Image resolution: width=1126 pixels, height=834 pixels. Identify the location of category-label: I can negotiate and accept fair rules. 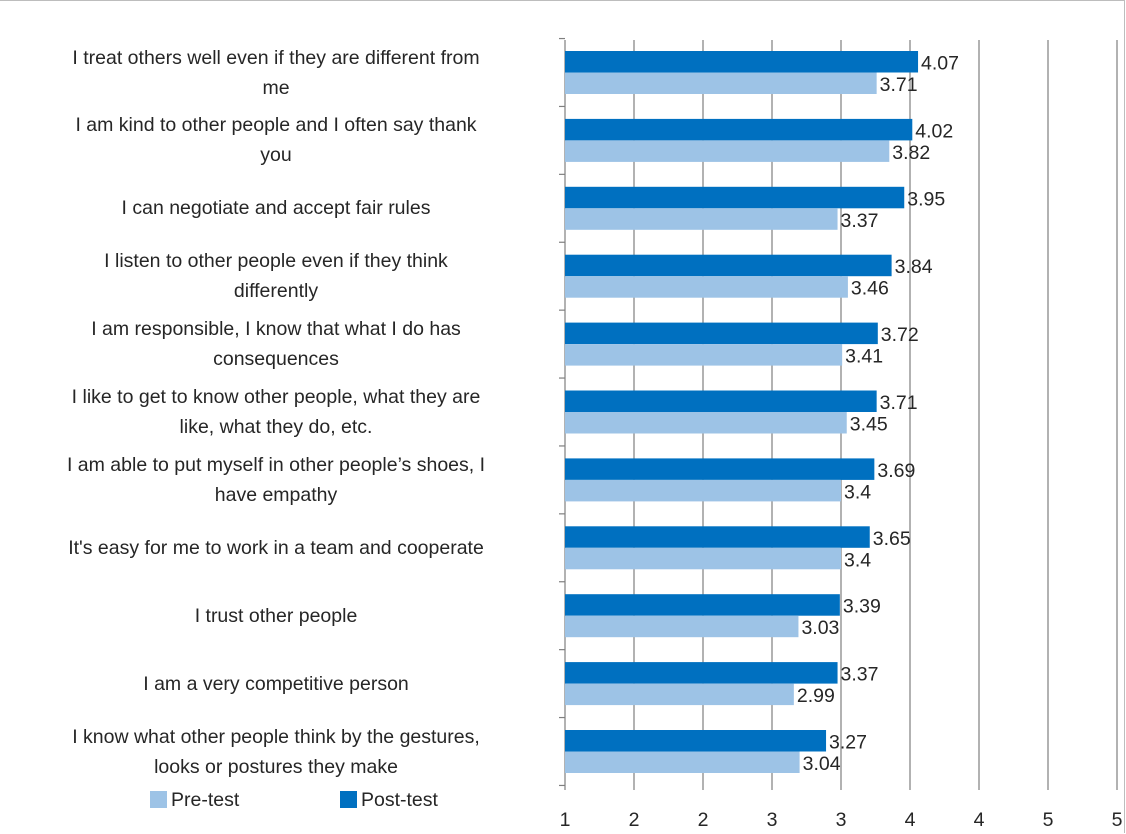
(276, 208).